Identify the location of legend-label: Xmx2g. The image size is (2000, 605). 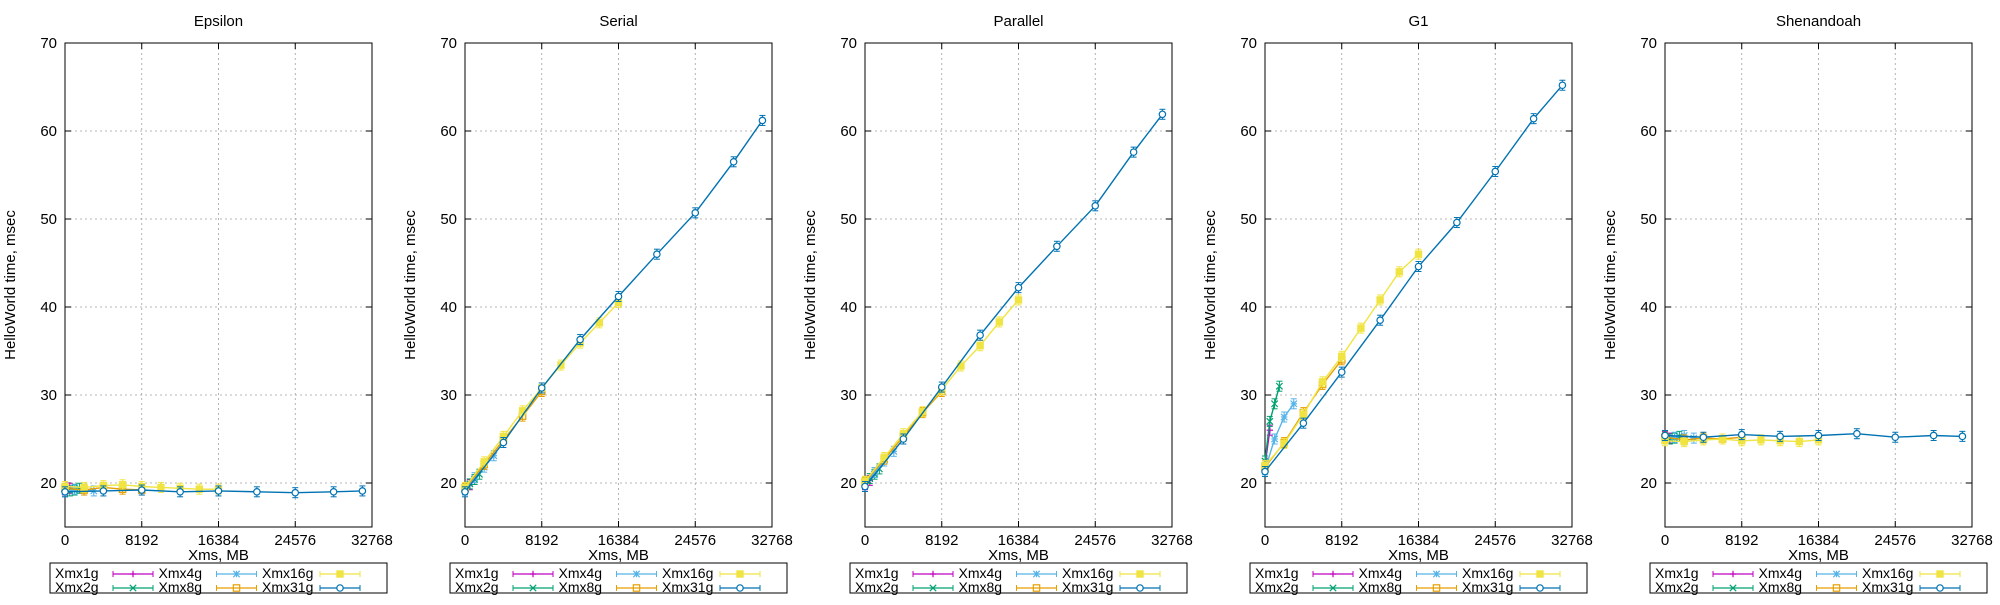
(877, 587).